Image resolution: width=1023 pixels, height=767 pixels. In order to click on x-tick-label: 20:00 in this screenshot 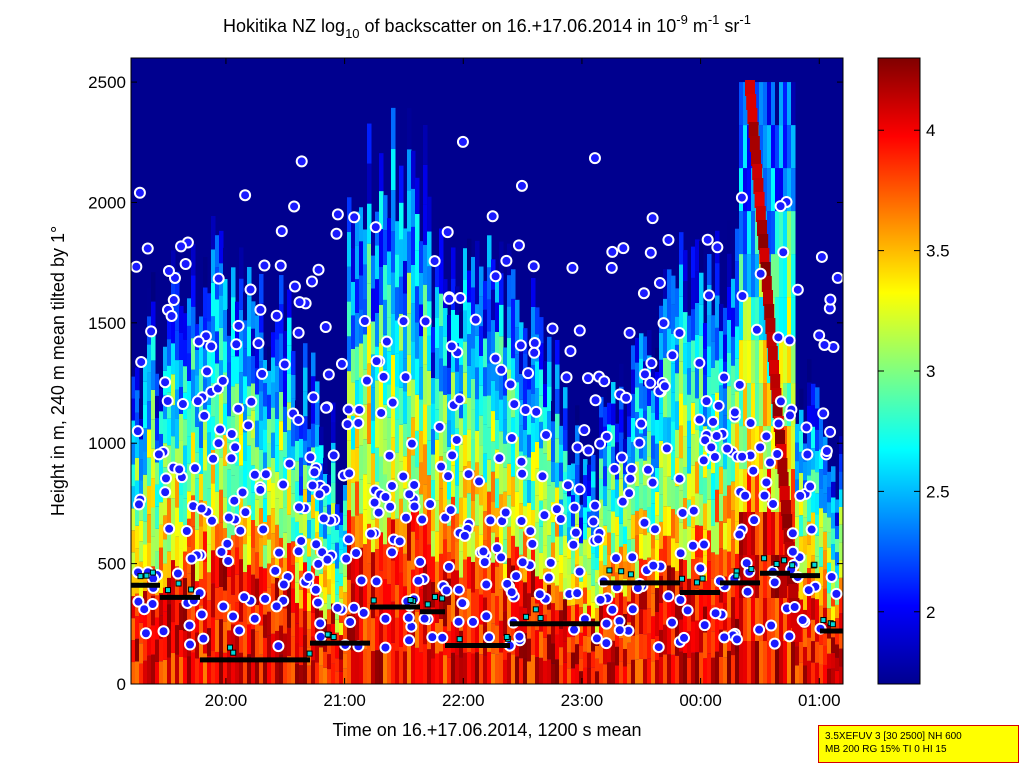, I will do `click(226, 700)`.